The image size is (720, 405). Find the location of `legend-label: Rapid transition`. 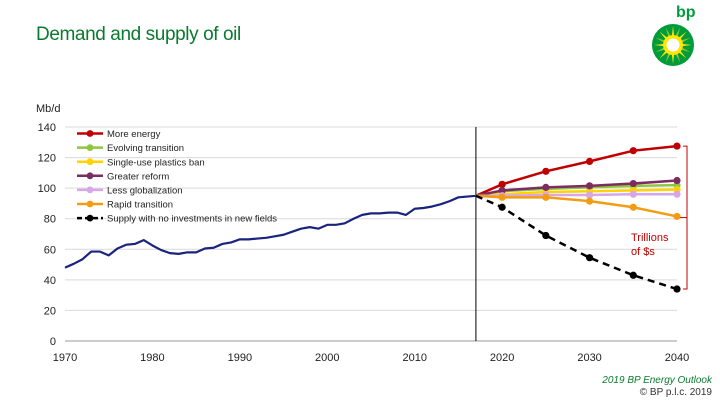

legend-label: Rapid transition is located at coordinates (140, 205).